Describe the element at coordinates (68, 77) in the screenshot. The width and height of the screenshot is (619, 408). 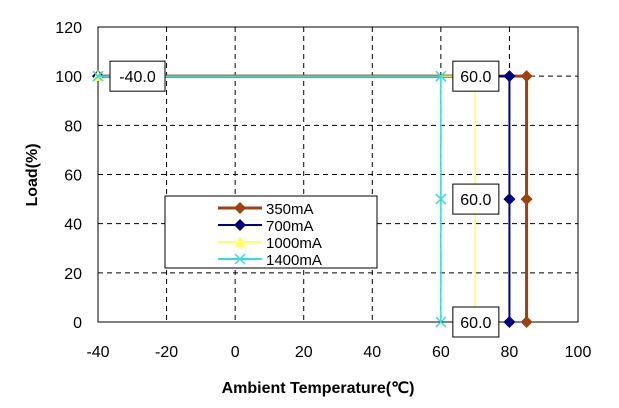
I see `y-tick-label: 100` at that location.